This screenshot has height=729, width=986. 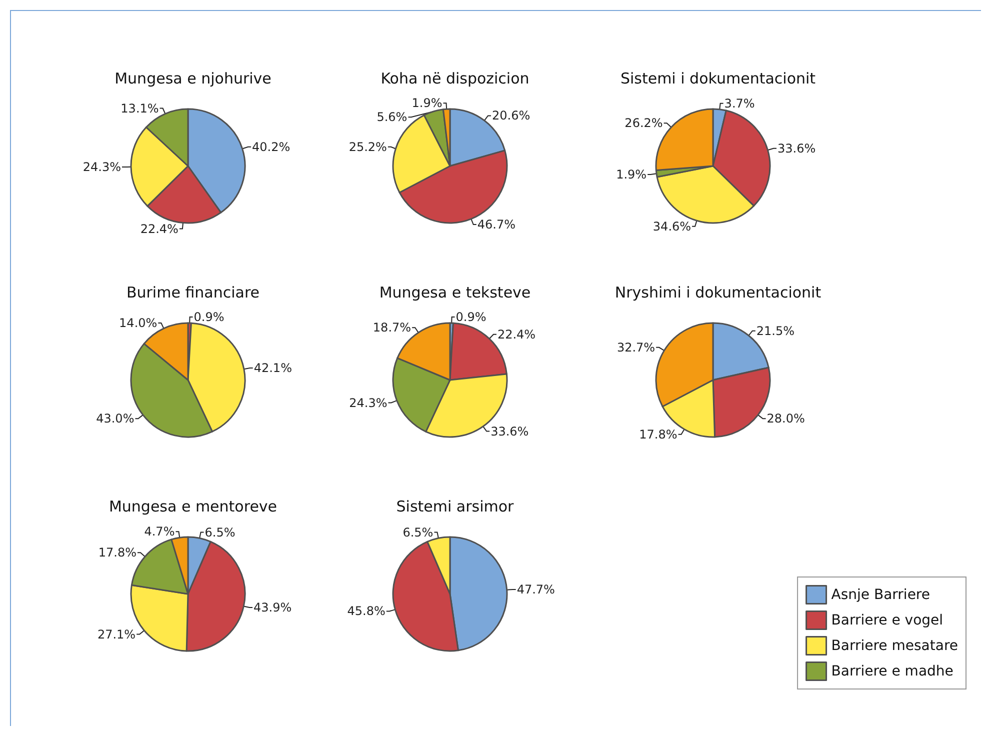 What do you see at coordinates (367, 147) in the screenshot?
I see `data-label: 25.2%` at bounding box center [367, 147].